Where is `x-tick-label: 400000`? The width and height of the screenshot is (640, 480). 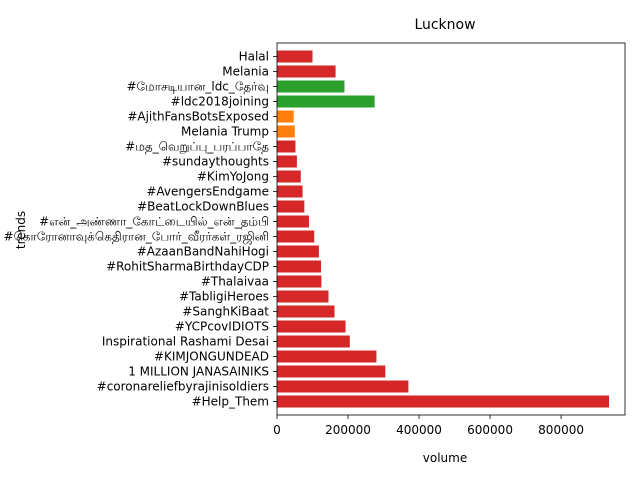
x-tick-label: 400000 is located at coordinates (419, 430).